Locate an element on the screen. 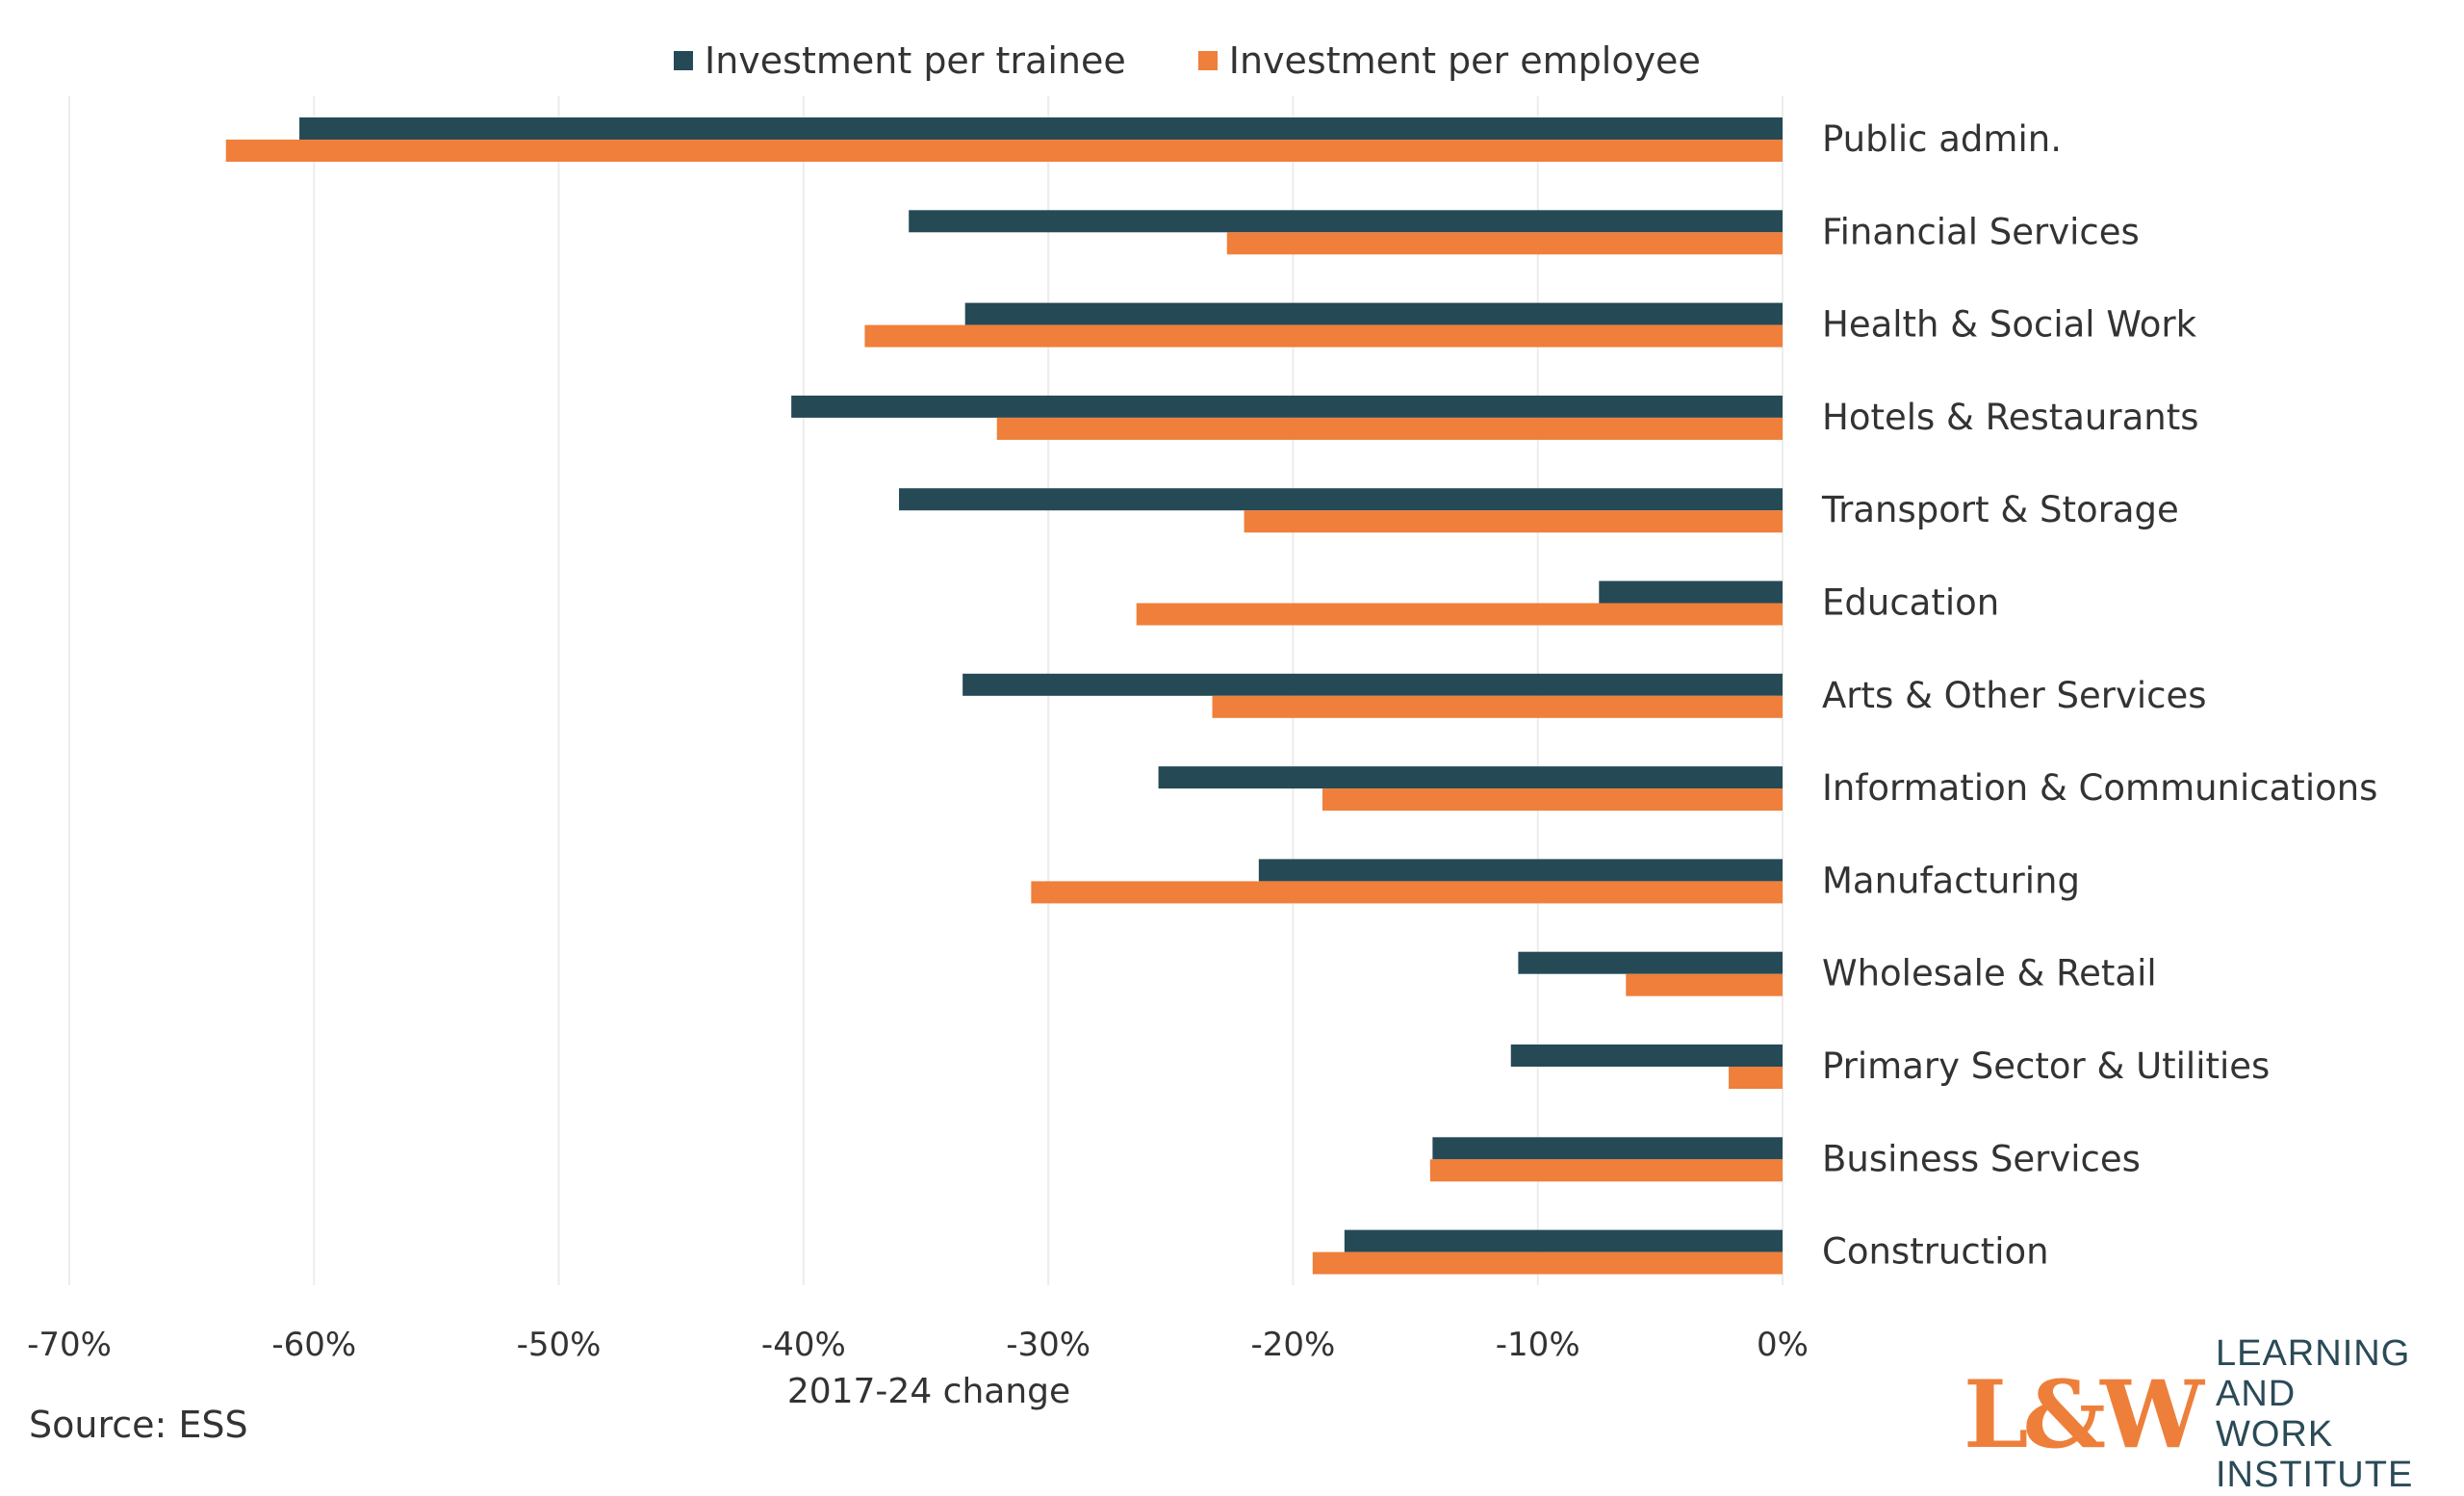 This screenshot has height=1496, width=2464. x-tick-label: -50% is located at coordinates (559, 1345).